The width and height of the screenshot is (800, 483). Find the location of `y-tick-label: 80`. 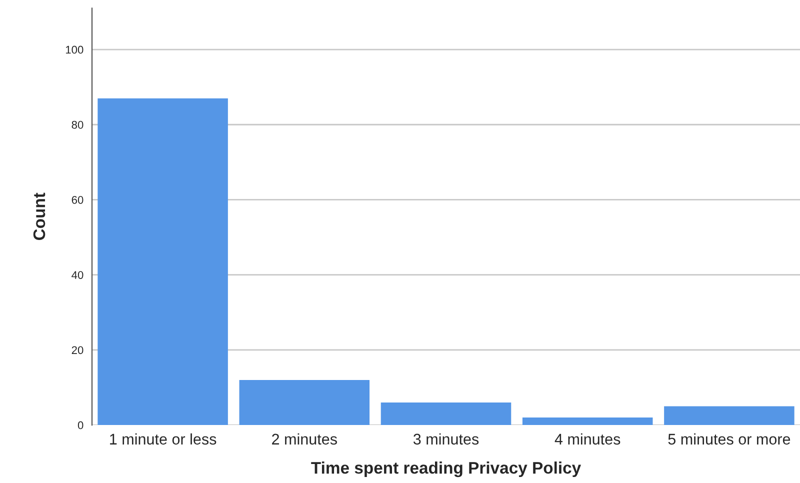

y-tick-label: 80 is located at coordinates (78, 124).